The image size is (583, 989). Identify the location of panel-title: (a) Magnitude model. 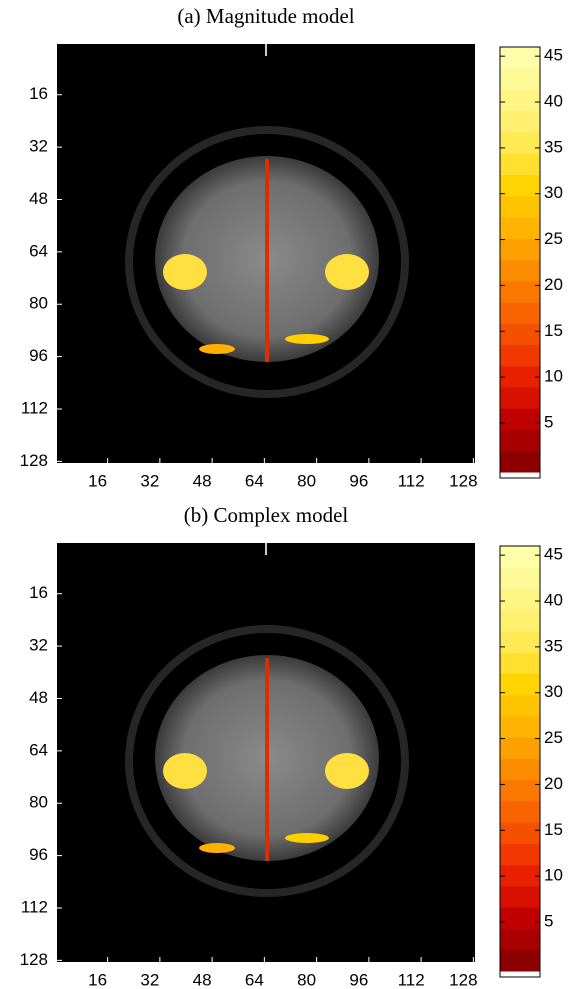
(265, 16).